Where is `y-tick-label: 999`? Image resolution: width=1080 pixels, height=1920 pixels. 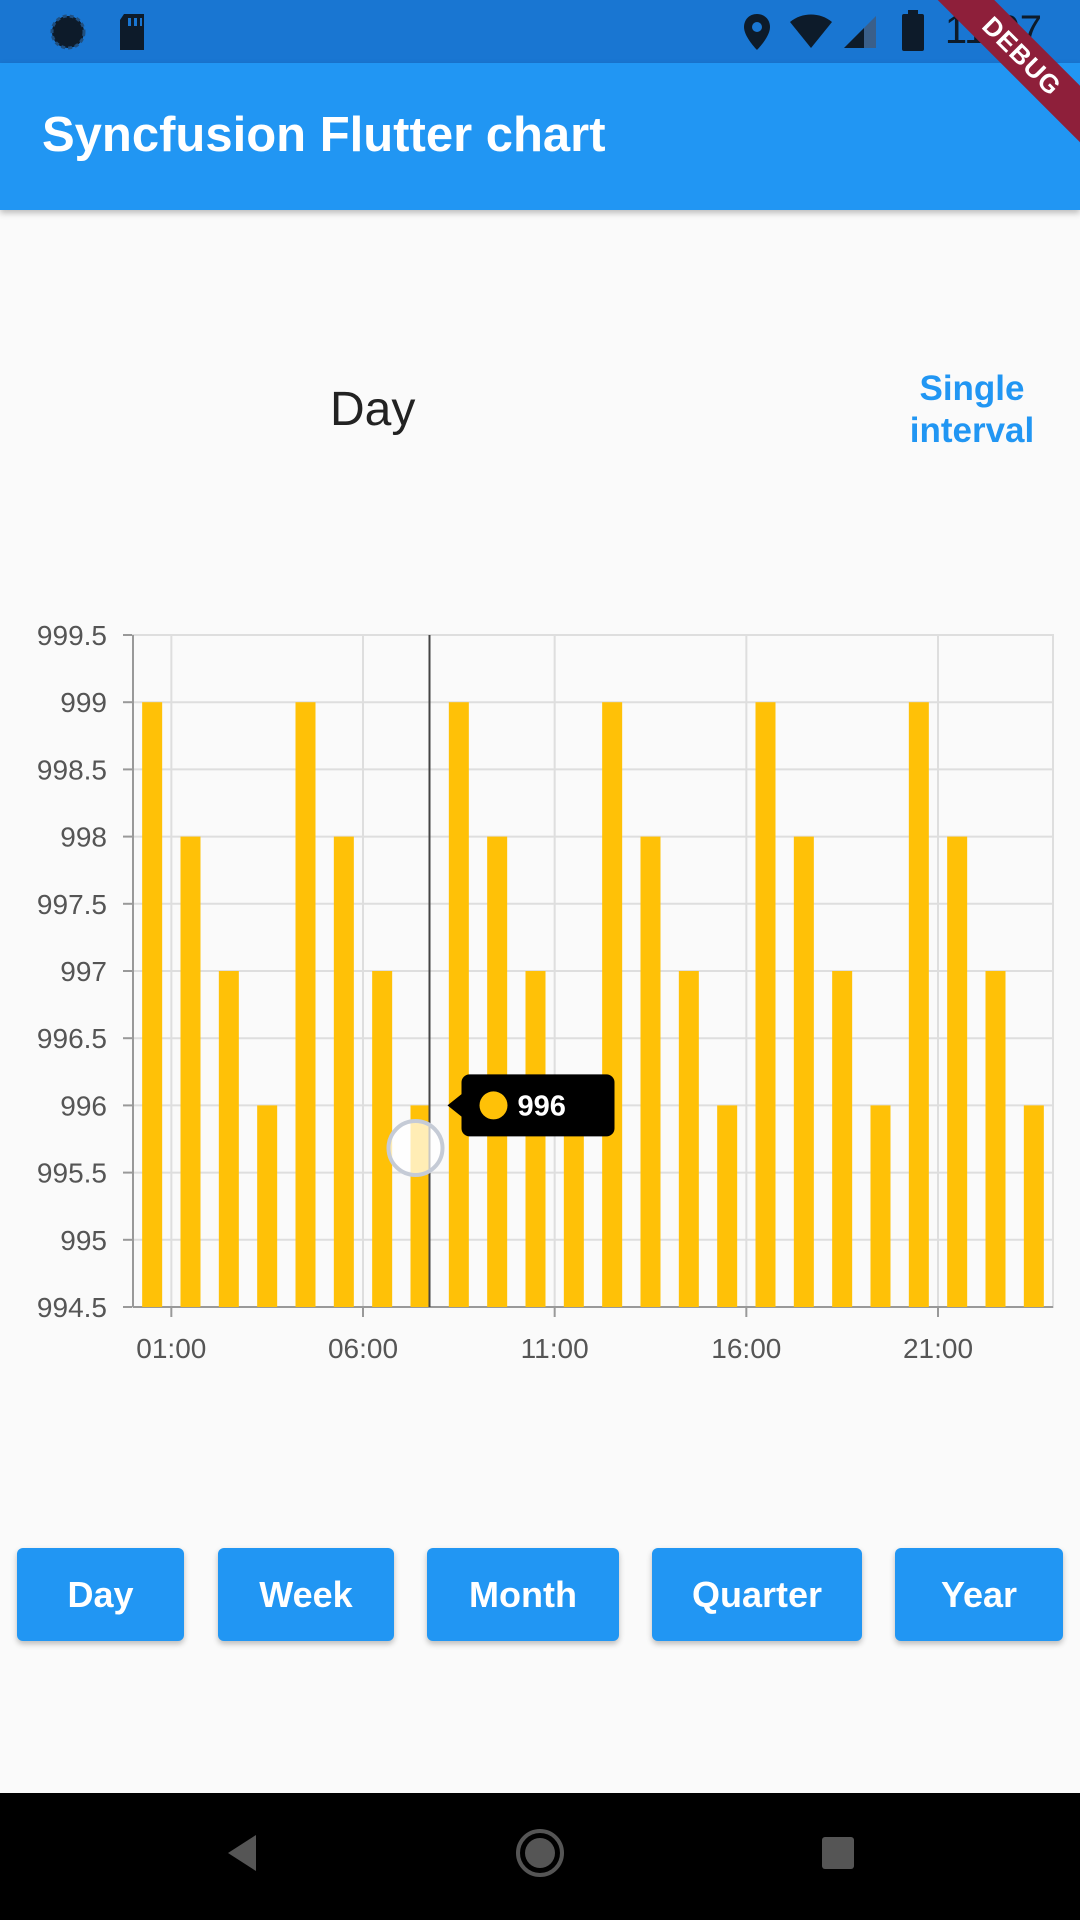
y-tick-label: 999 is located at coordinates (83, 702).